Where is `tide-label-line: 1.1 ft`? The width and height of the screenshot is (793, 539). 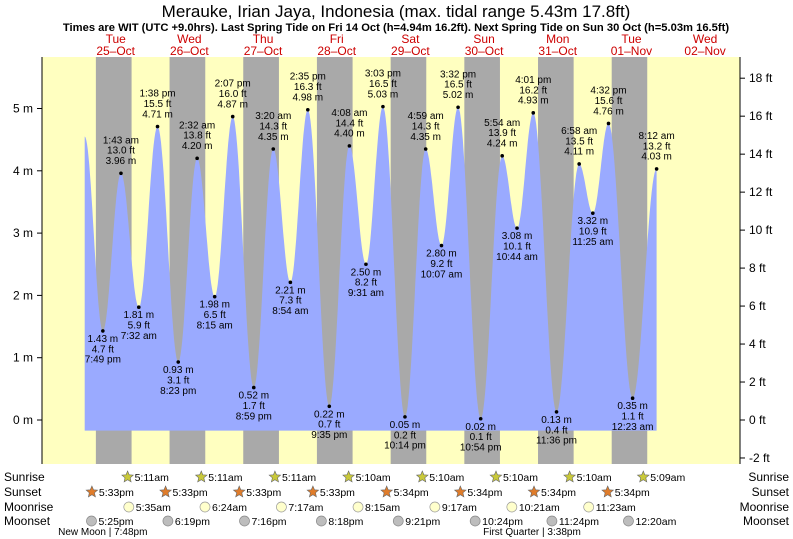
tide-label-line: 1.1 ft is located at coordinates (632, 417).